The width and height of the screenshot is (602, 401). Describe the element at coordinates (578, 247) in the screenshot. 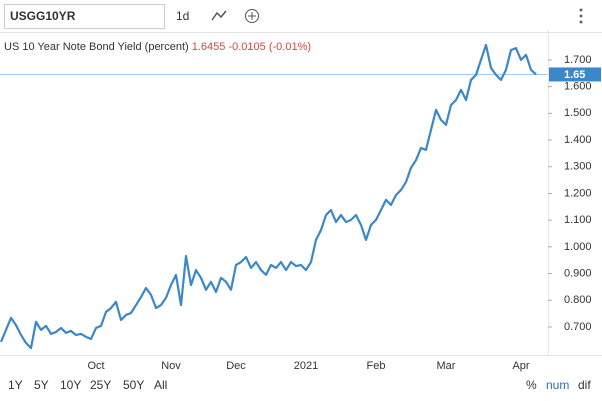

I see `y-tick-label: 1.000` at that location.